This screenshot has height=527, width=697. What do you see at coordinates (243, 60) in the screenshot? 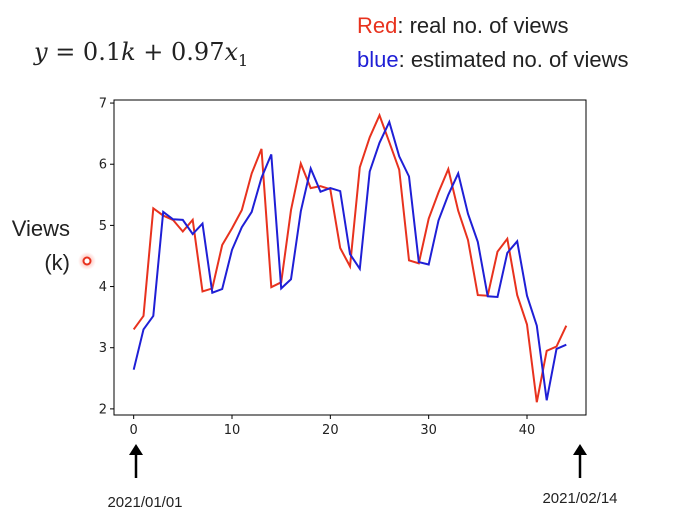
I see `equation-subscript: 1` at bounding box center [243, 60].